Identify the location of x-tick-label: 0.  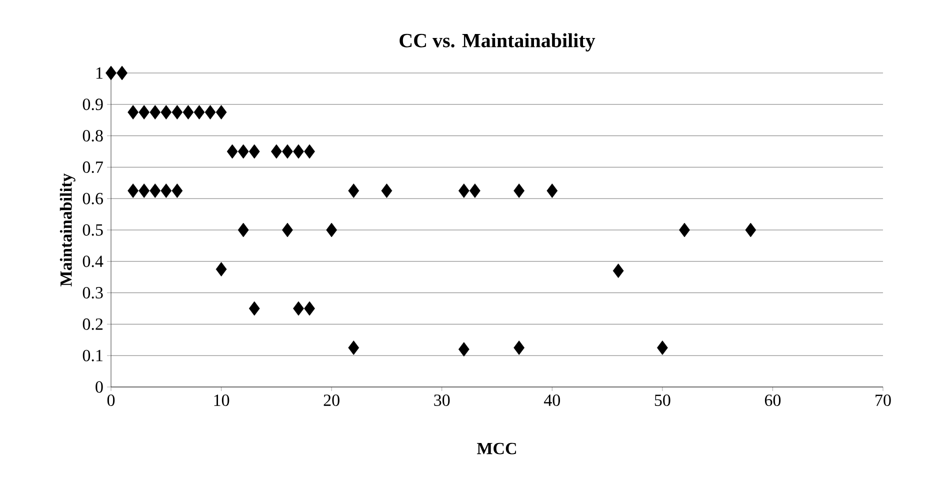
(111, 400).